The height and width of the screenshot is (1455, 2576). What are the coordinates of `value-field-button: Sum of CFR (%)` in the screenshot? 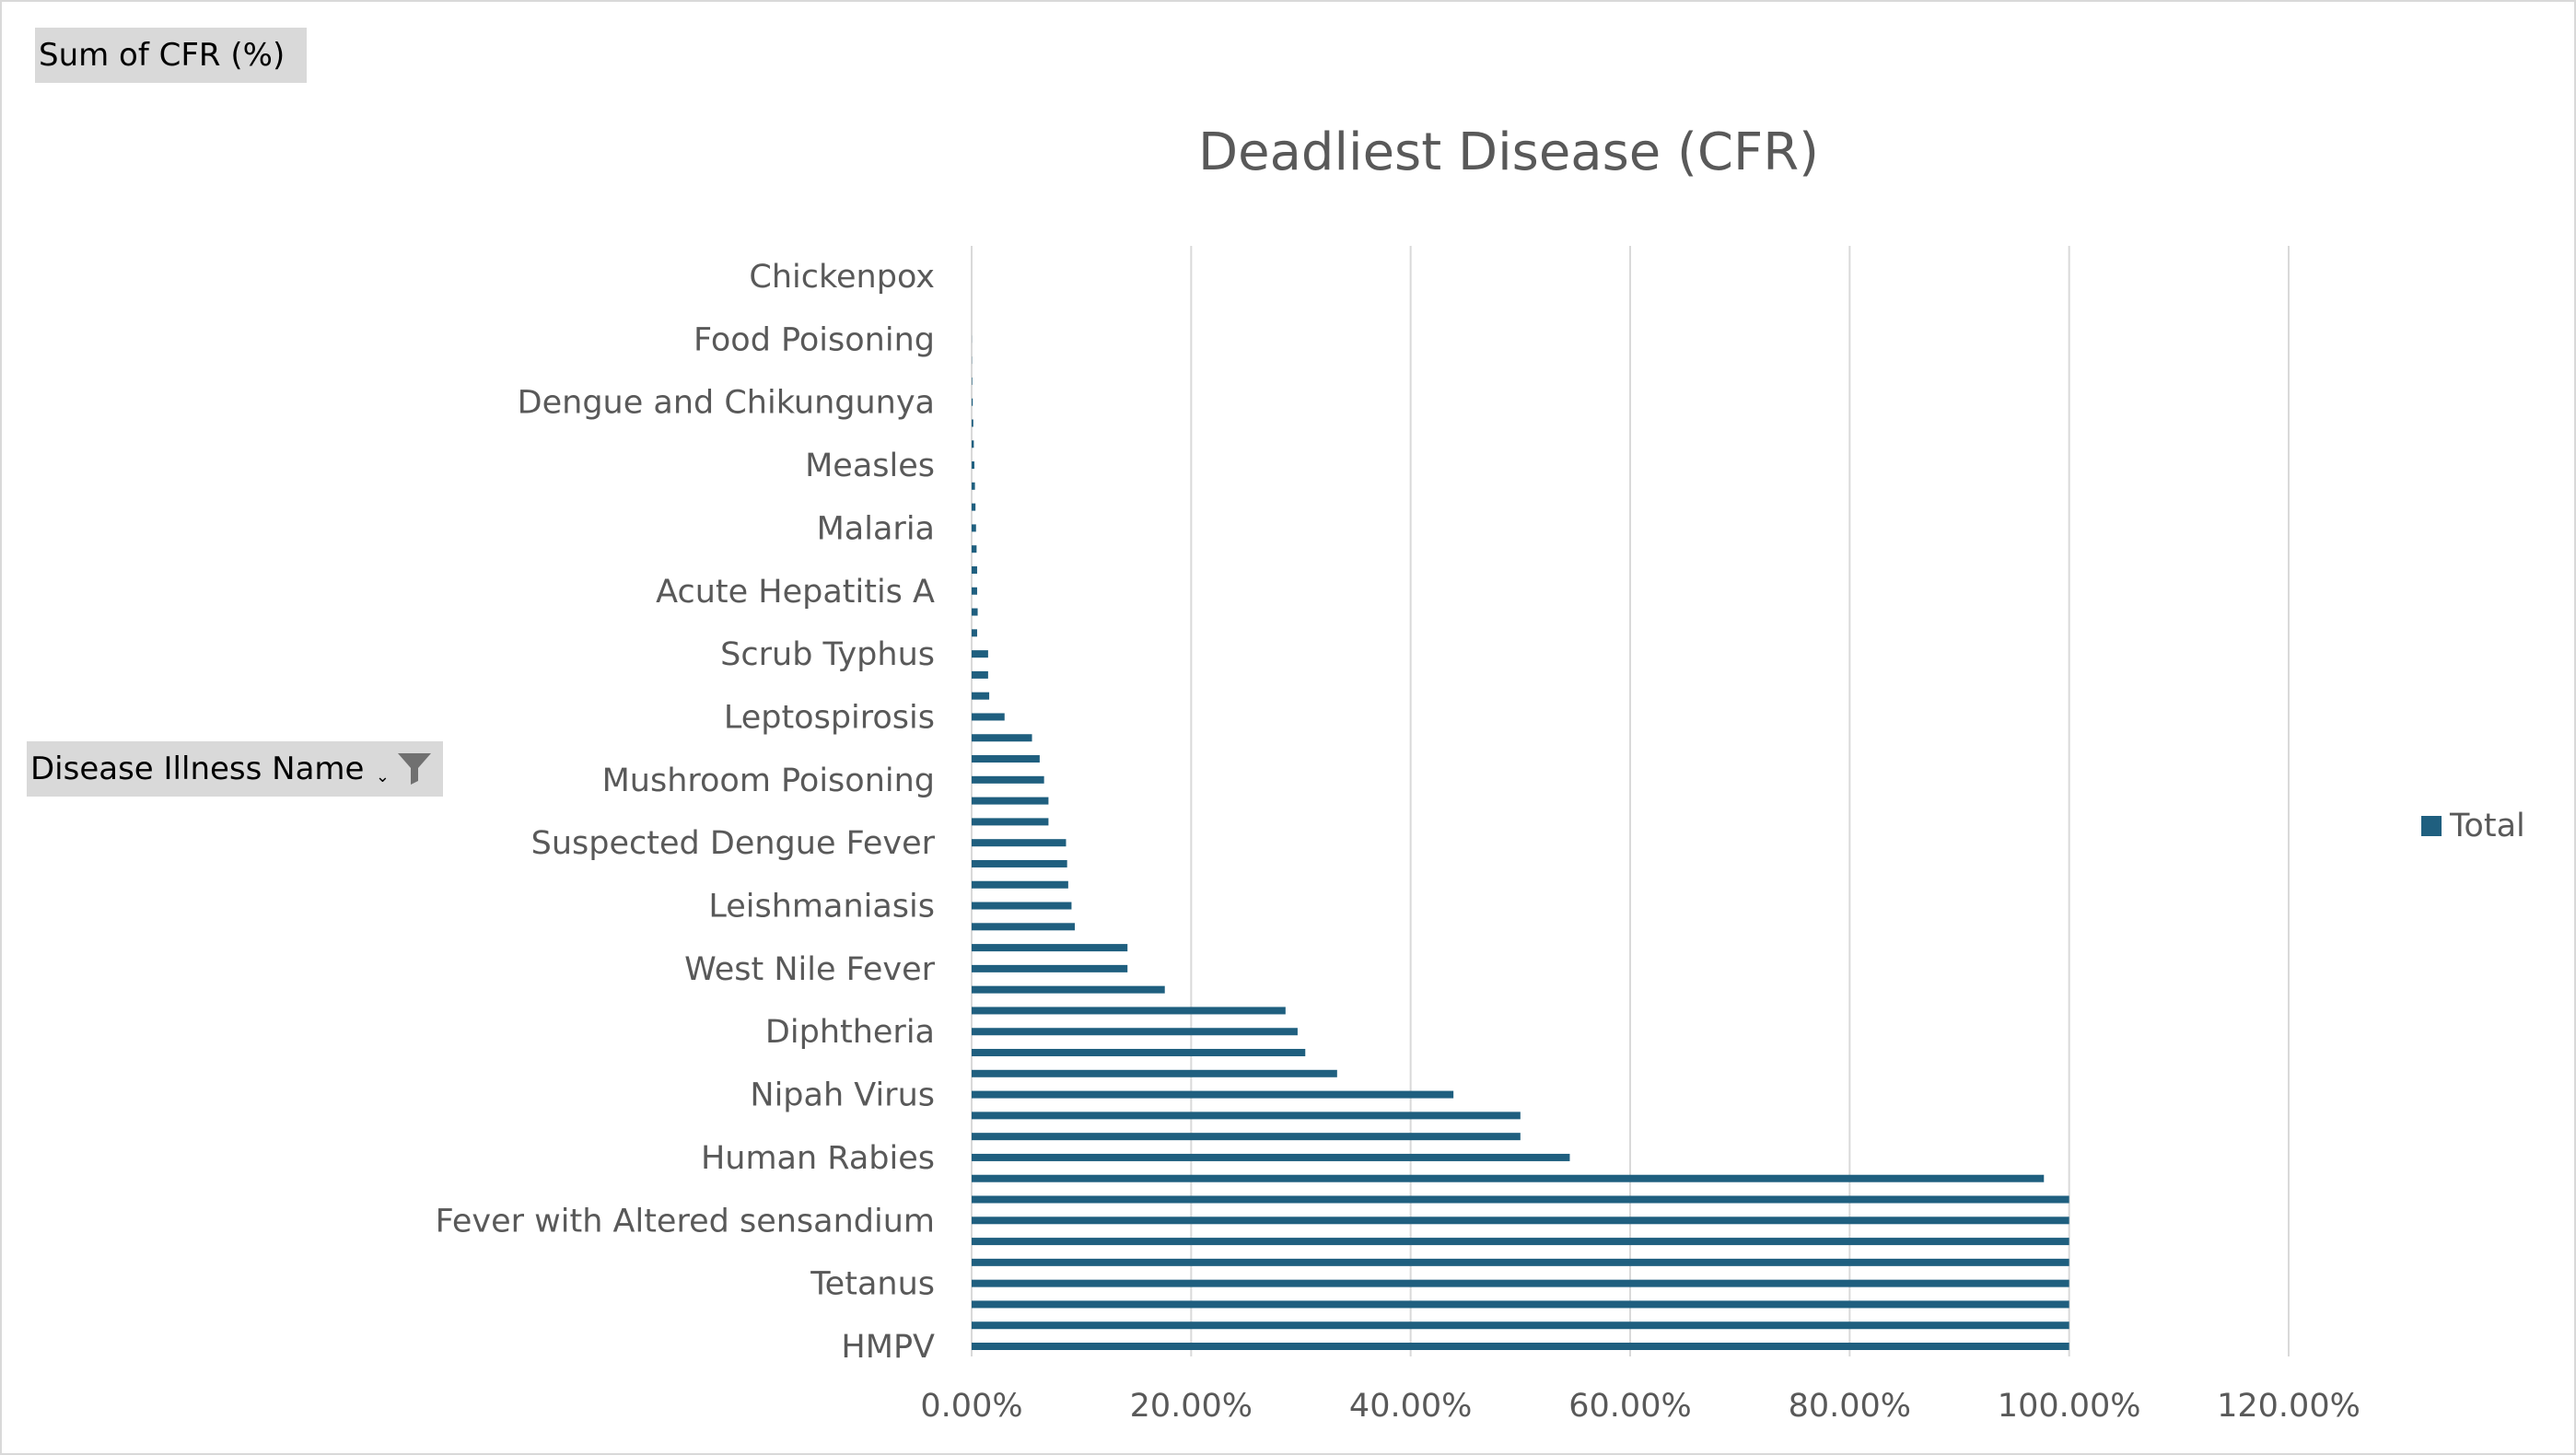 It's located at (171, 55).